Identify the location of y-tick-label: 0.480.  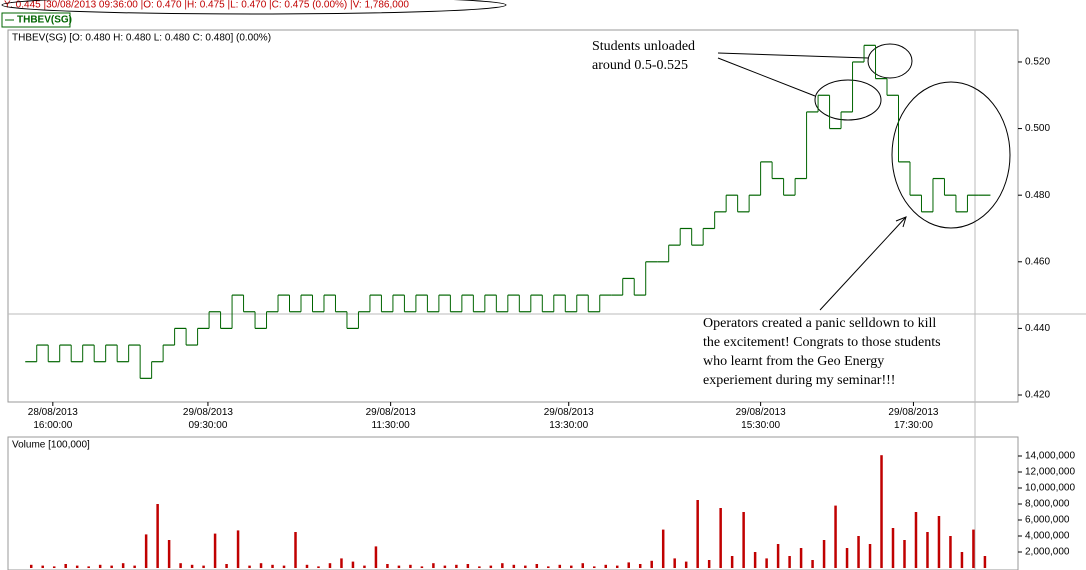
(1037, 195).